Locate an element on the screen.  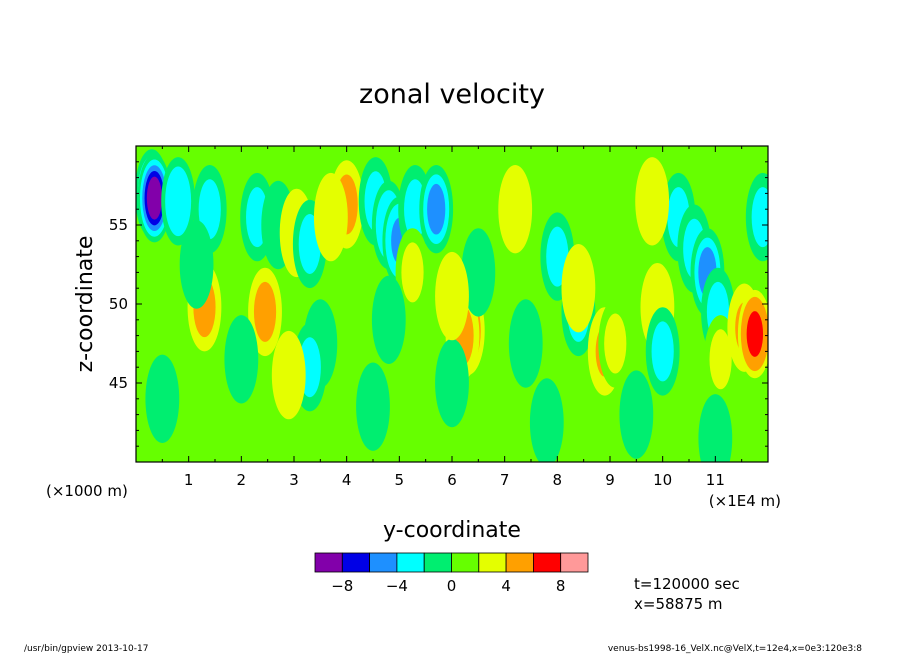
chart-title: zonal velocity is located at coordinates (452, 94).